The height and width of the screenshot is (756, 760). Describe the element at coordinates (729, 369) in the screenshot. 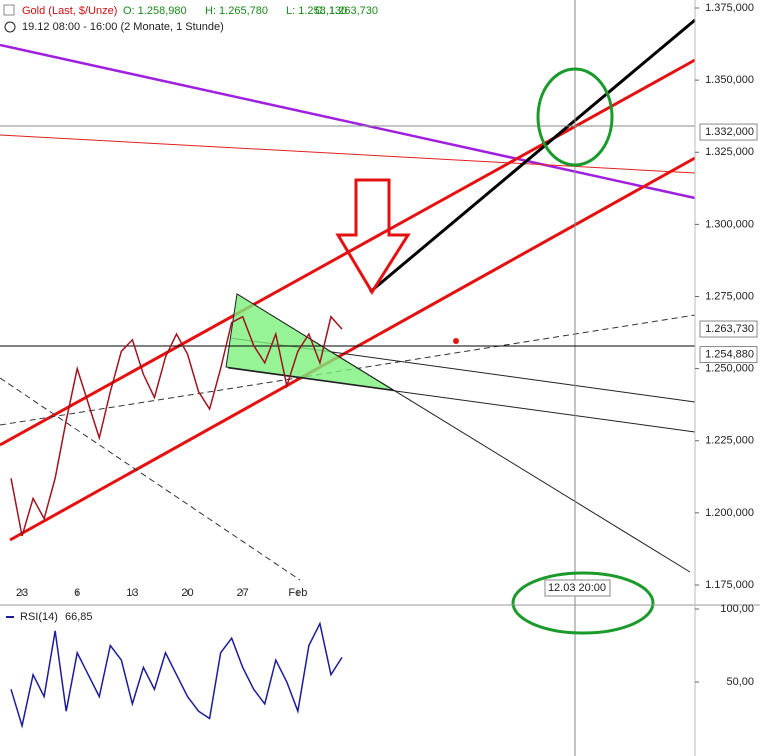

I see `y-tick-label: 1.250,000` at that location.